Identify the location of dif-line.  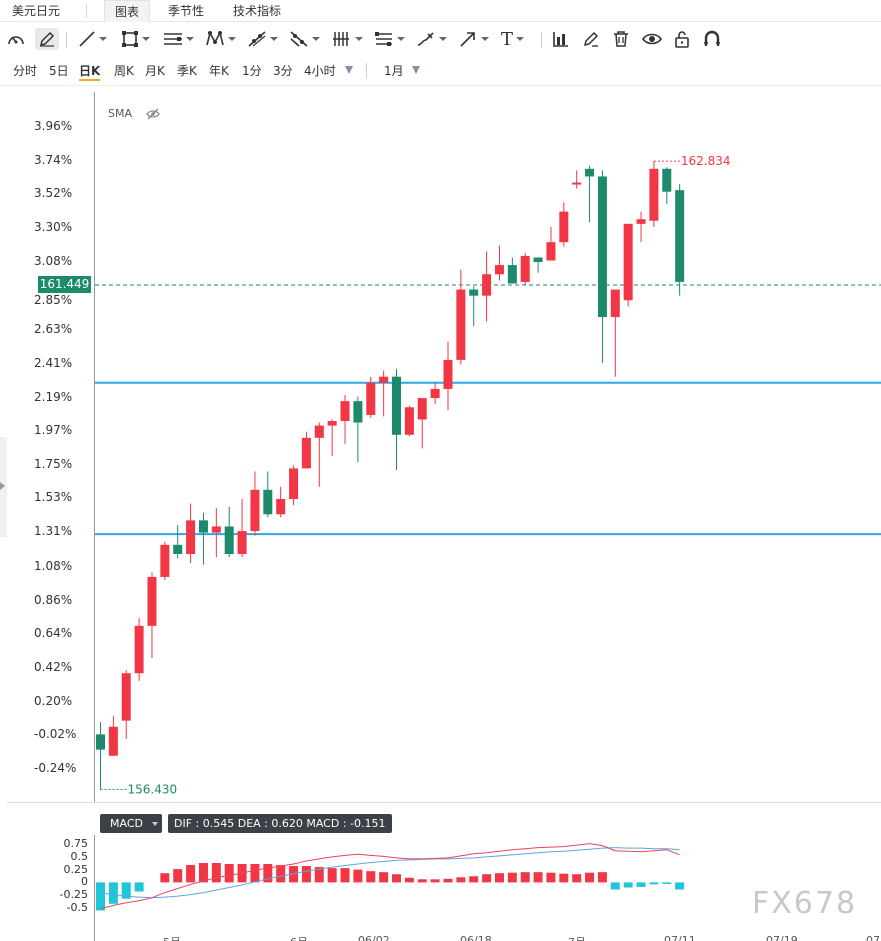
(390, 876).